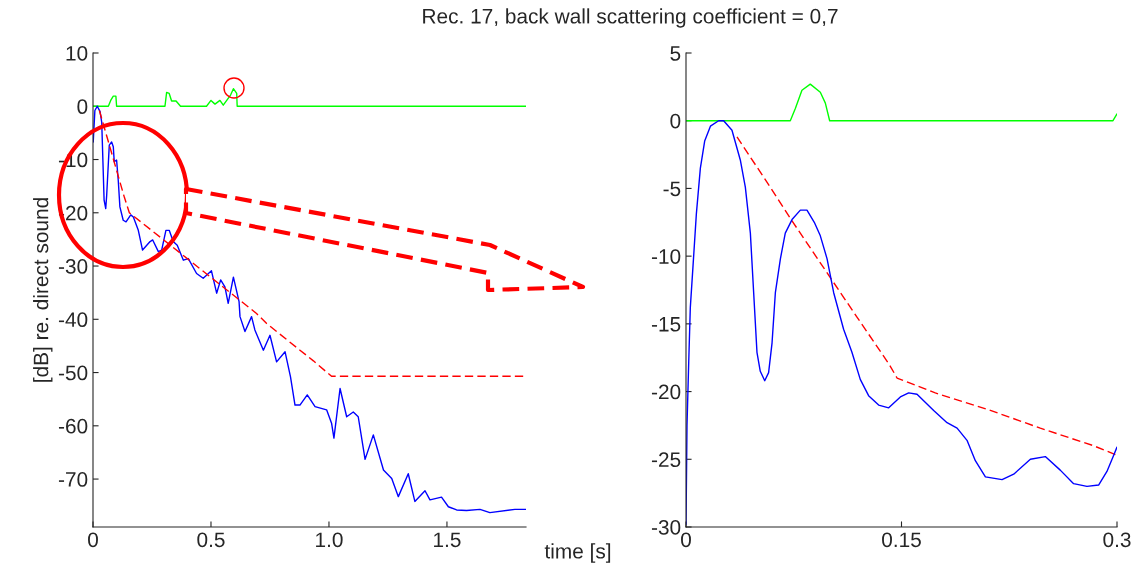 The image size is (1143, 571). What do you see at coordinates (73, 479) in the screenshot?
I see `y-tick-label: -70` at bounding box center [73, 479].